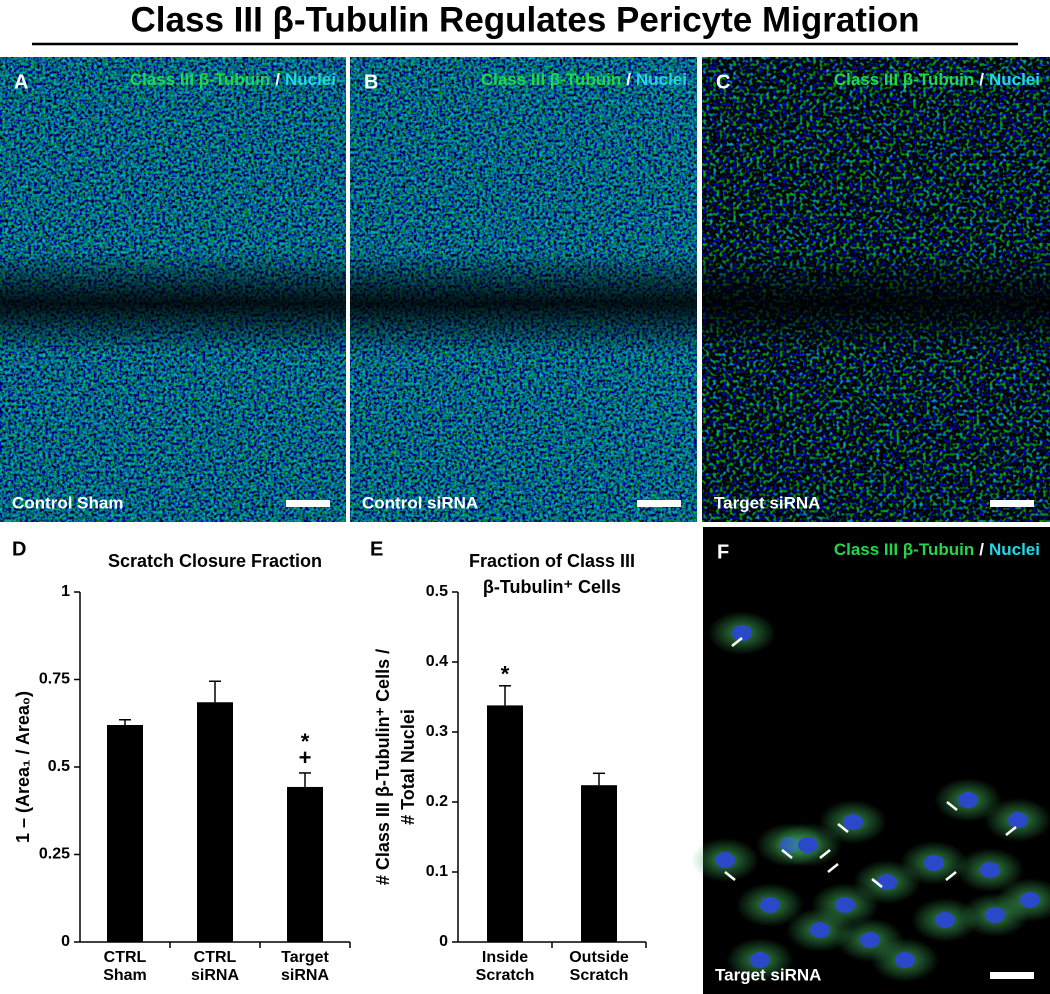 This screenshot has height=994, width=1050. I want to click on chart-title: β-Tubulin⁺ Cells, so click(552, 587).